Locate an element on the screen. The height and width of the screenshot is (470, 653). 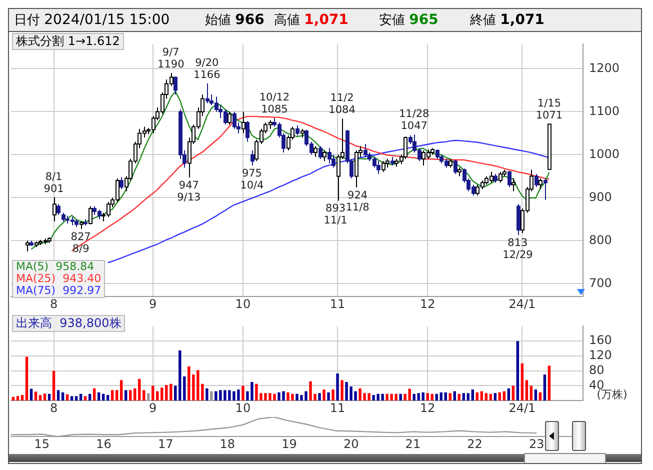
text: 安値 965 is located at coordinates (408, 20).